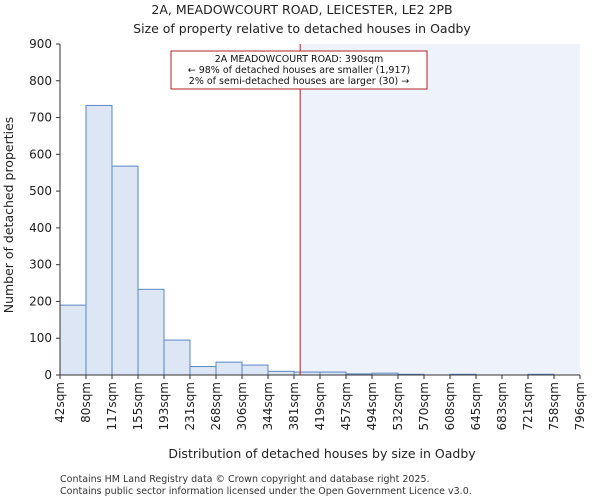 The width and height of the screenshot is (600, 500). Describe the element at coordinates (242, 406) in the screenshot. I see `x-tick-label: 306sqm` at that location.